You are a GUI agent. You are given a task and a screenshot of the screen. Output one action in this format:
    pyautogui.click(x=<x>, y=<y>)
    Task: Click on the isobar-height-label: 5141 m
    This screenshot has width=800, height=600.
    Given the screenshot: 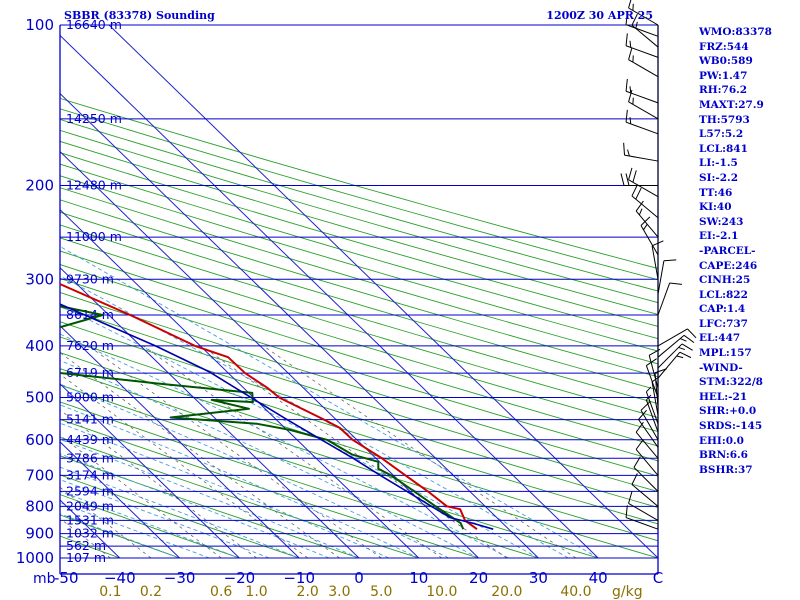 What is the action you would take?
    pyautogui.click(x=90, y=419)
    